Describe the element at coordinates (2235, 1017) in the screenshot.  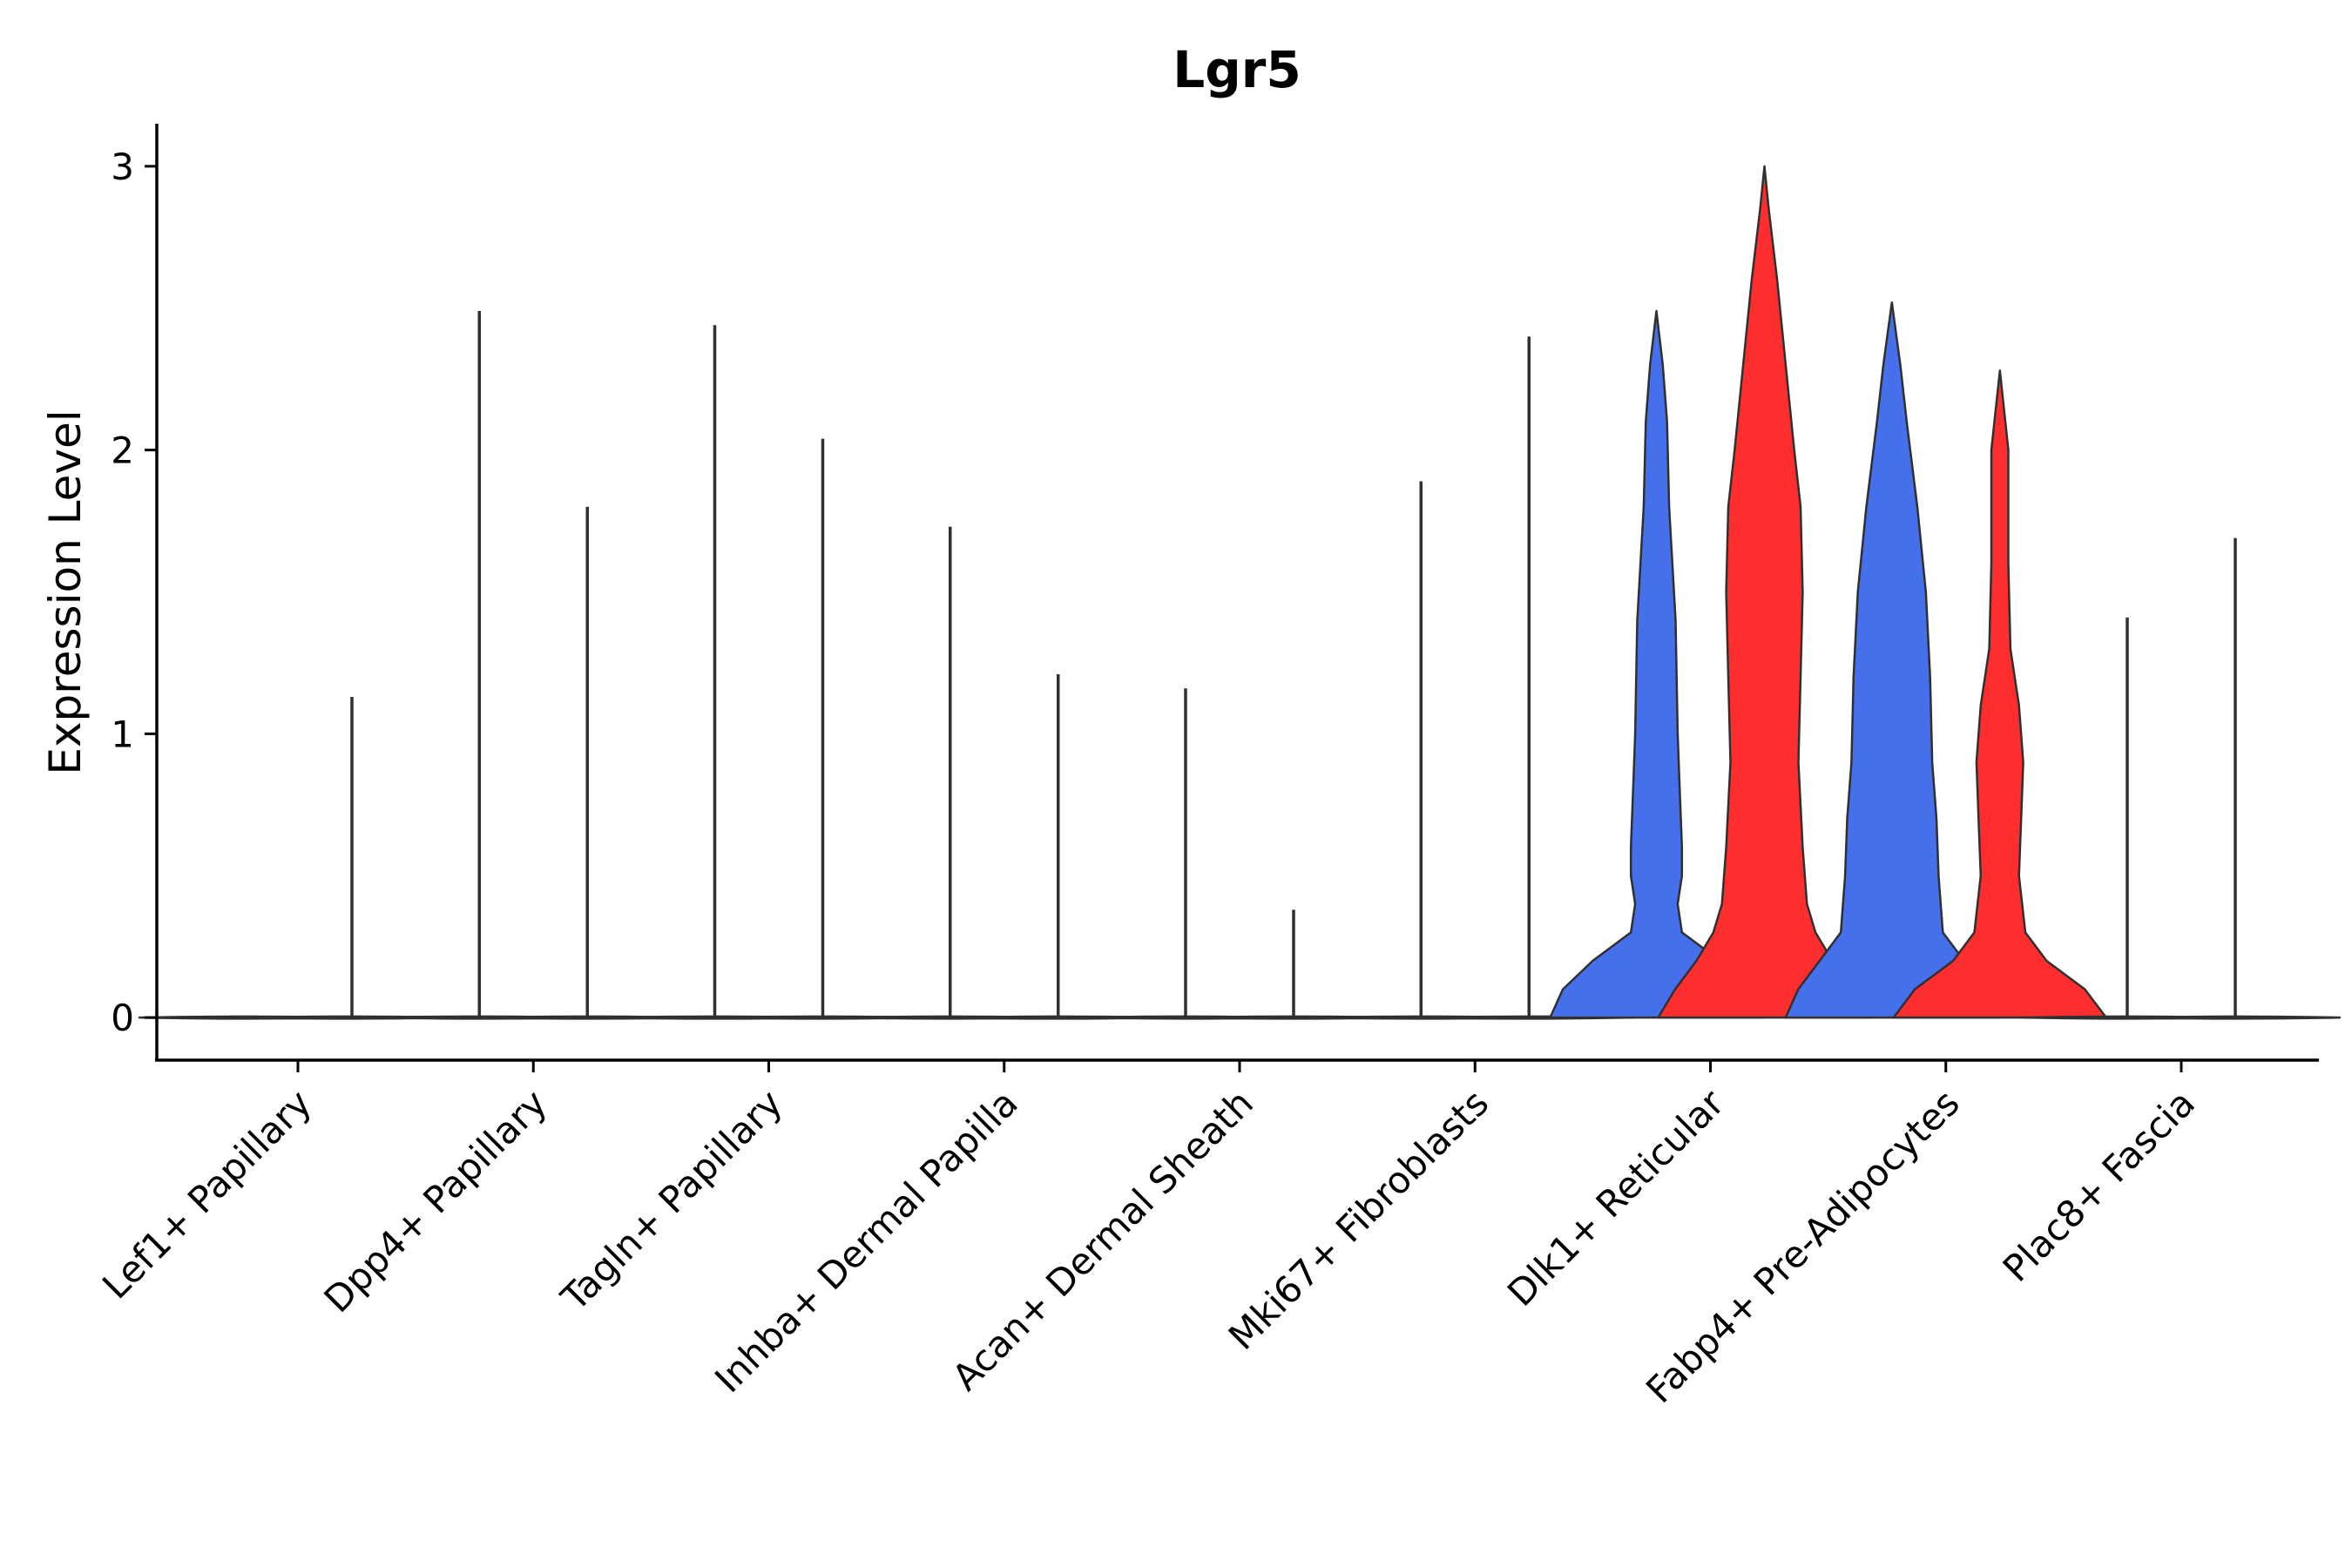
I see `violin-plac8-fascia-group-2-base` at that location.